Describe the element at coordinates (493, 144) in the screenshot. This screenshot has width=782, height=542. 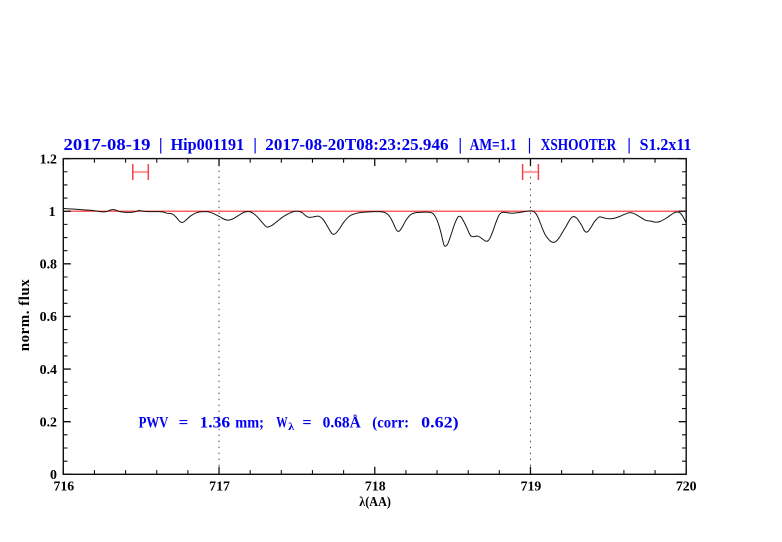
I see `svg-text: AM=1.1` at that location.